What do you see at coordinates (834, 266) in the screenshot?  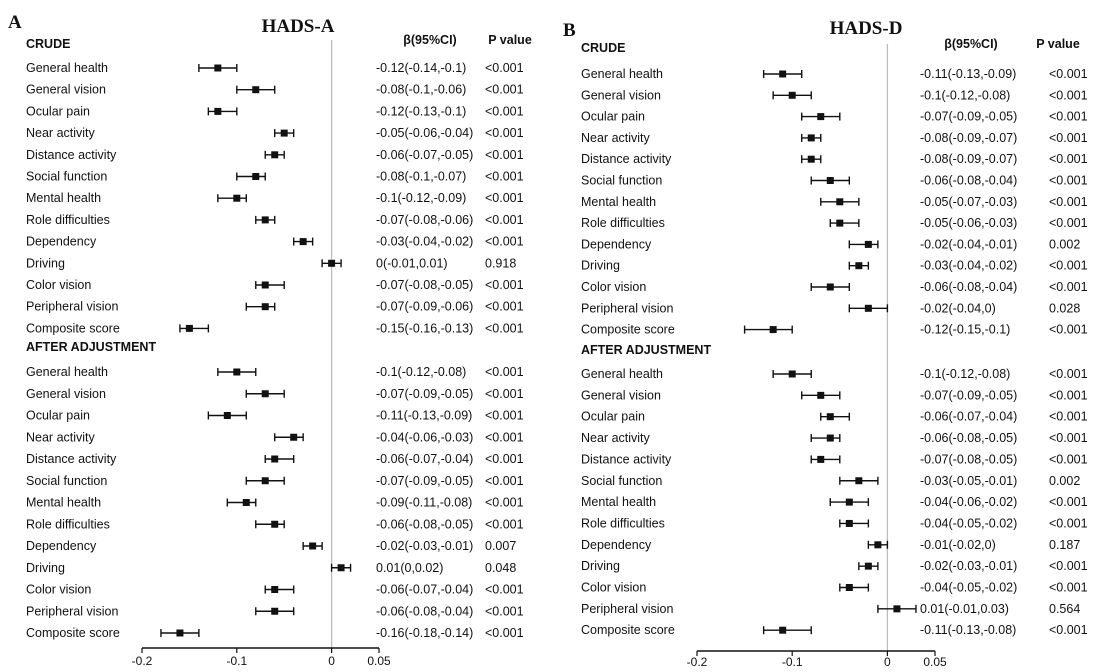 I see `forest-row: Driving -0.03(-0.04,-0.02) <0.001` at bounding box center [834, 266].